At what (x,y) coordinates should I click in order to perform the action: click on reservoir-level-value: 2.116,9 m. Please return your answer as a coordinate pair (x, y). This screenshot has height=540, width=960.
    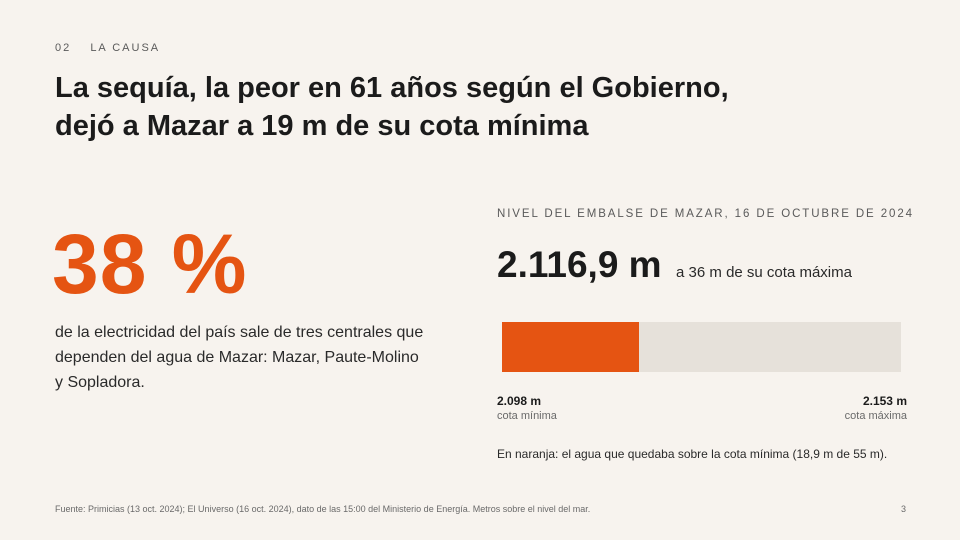
    Looking at the image, I should click on (579, 264).